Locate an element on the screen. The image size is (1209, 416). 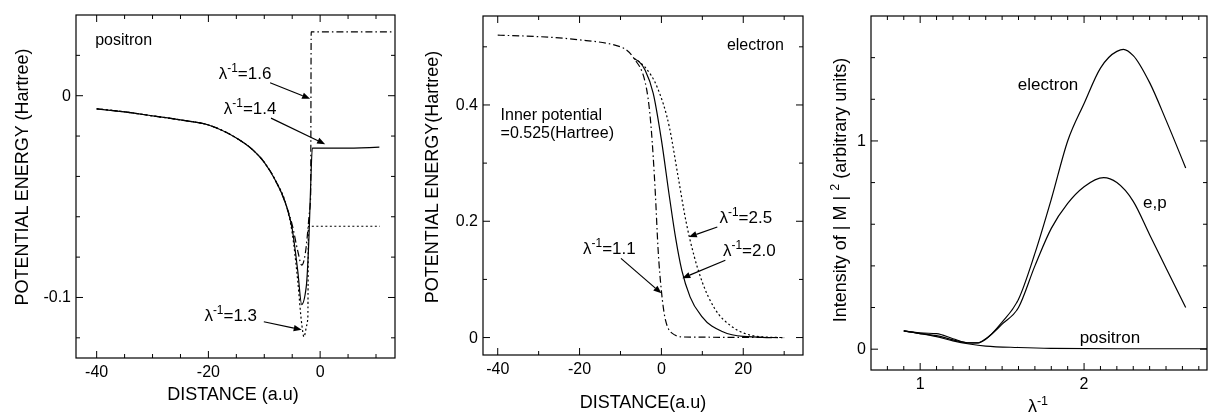
x-axis-title: DISTANCE (a.u) is located at coordinates (233, 394).